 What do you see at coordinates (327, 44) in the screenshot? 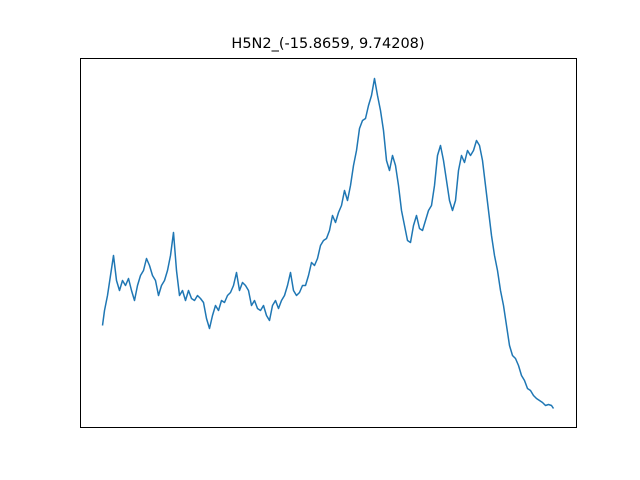
I see `chart-title: H5N2_(-15.8659, 9.74208)` at bounding box center [327, 44].